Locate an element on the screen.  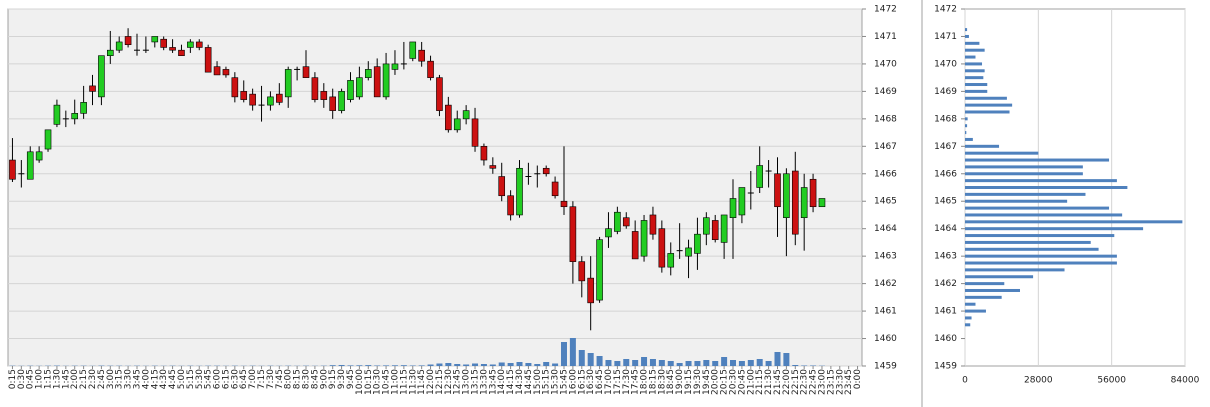
x-tick-label: 20:30 is located at coordinates (734, 382).